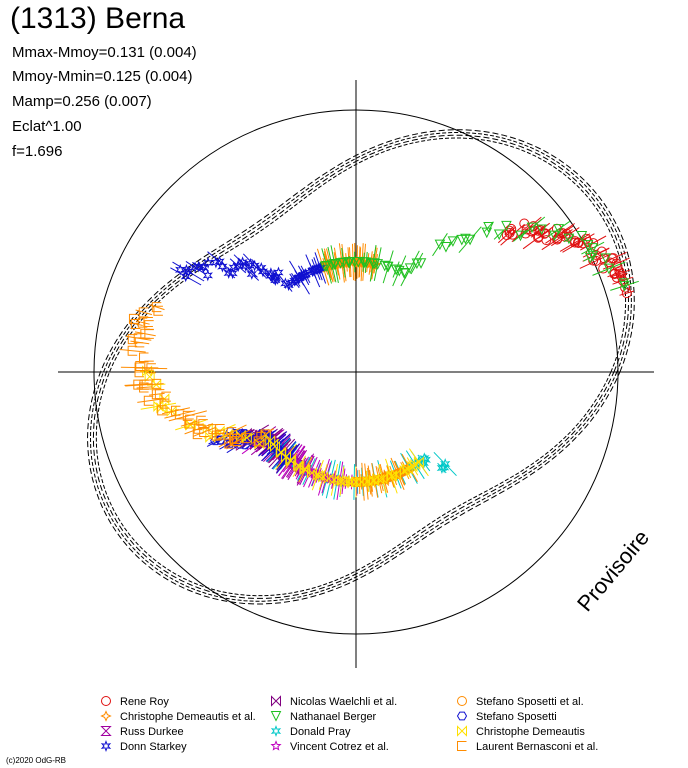 This screenshot has width=688, height=768. I want to click on stat-mmoy-mmin: Mmoy-Mmin=0.125 (0.004), so click(102, 76).